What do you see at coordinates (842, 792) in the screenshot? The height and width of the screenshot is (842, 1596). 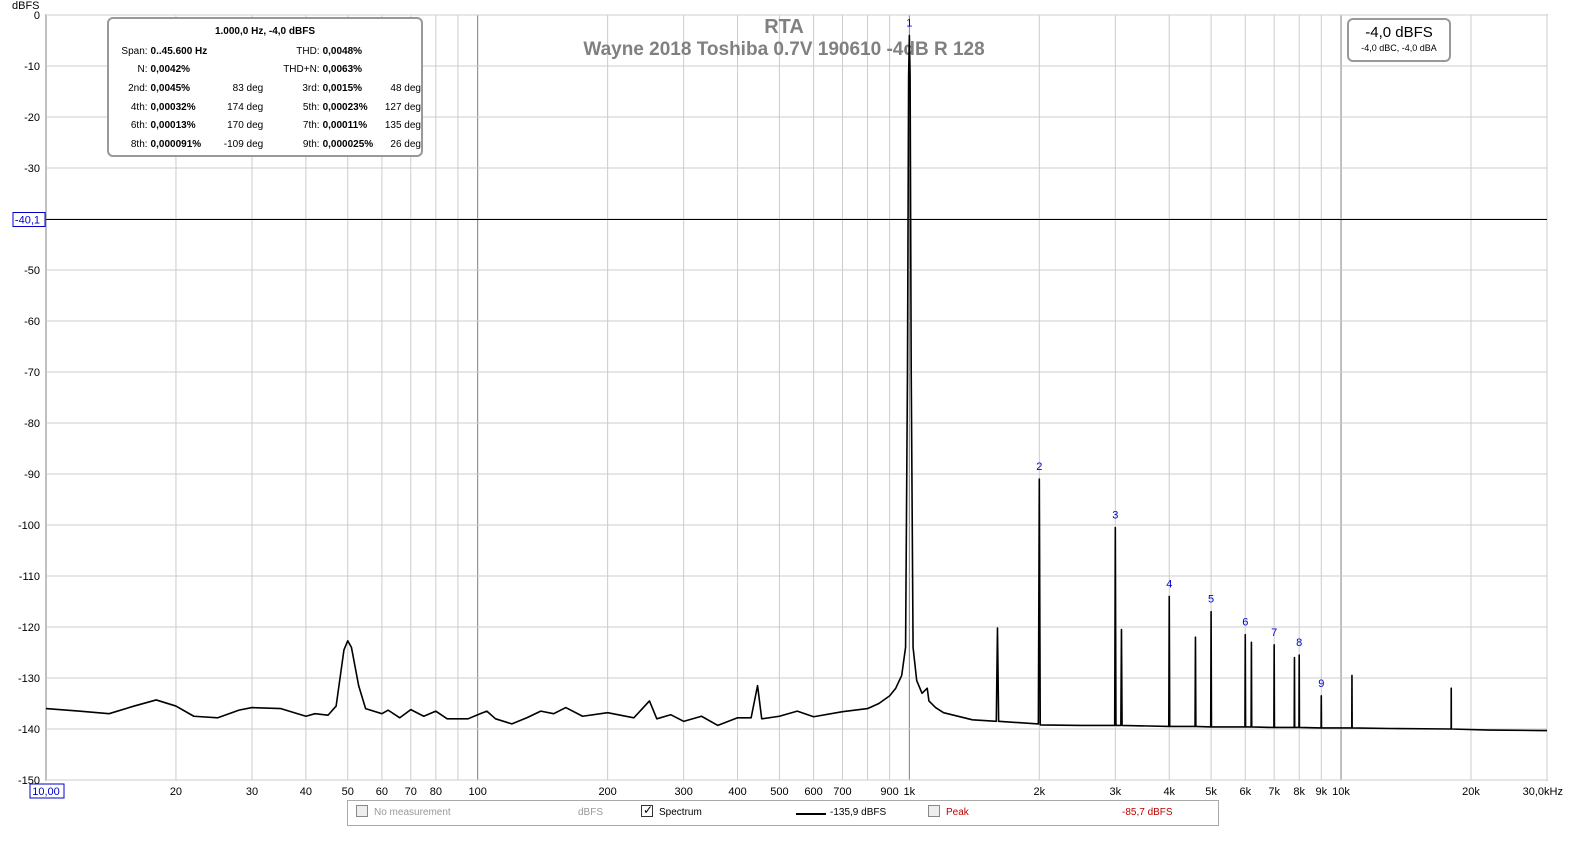 I see `x-tick-label: 700` at bounding box center [842, 792].